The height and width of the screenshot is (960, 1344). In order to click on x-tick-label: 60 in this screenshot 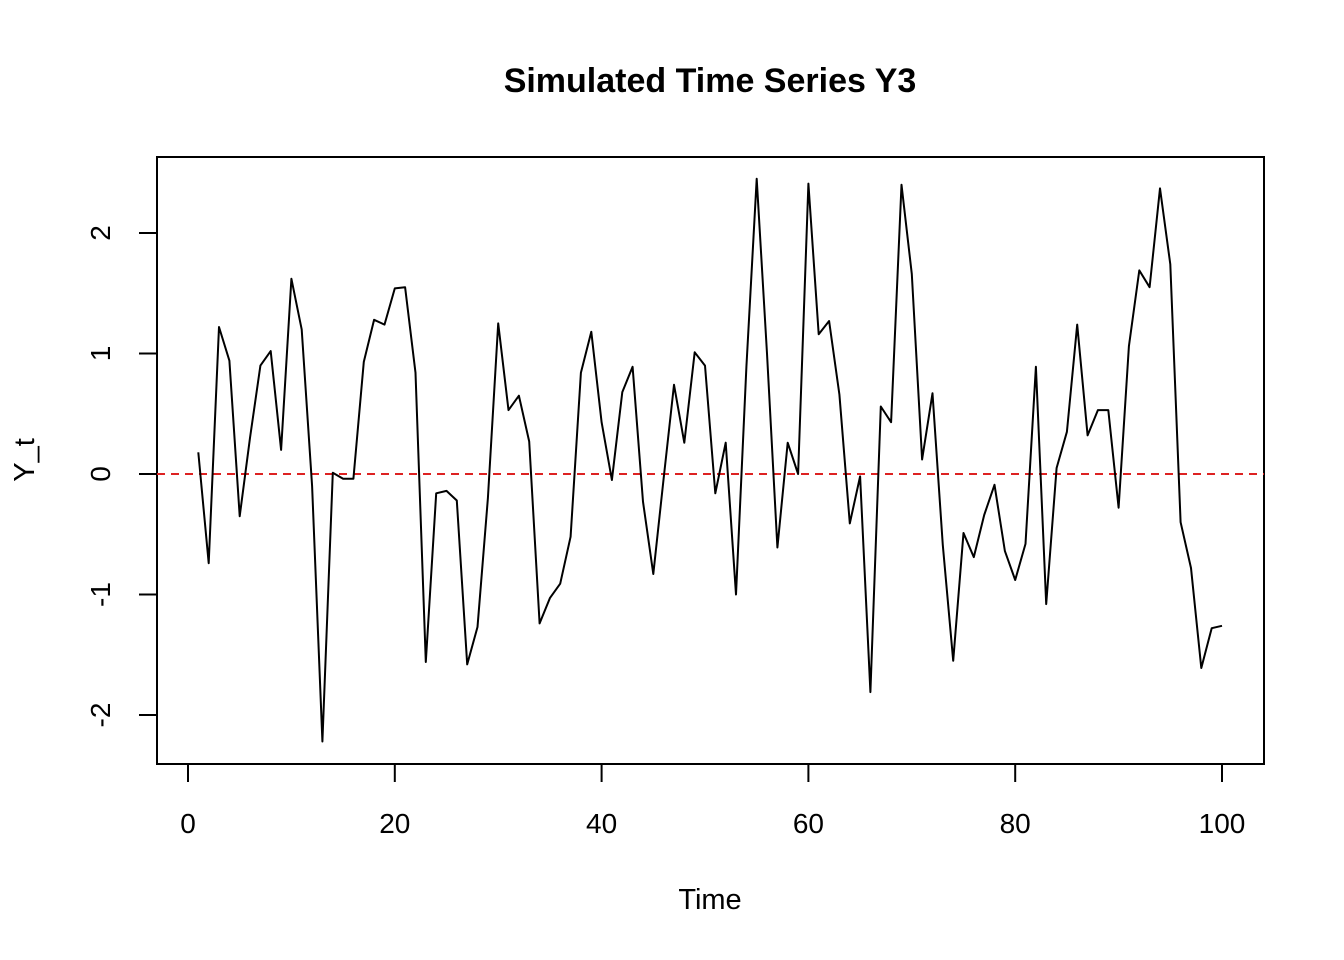, I will do `click(808, 823)`.